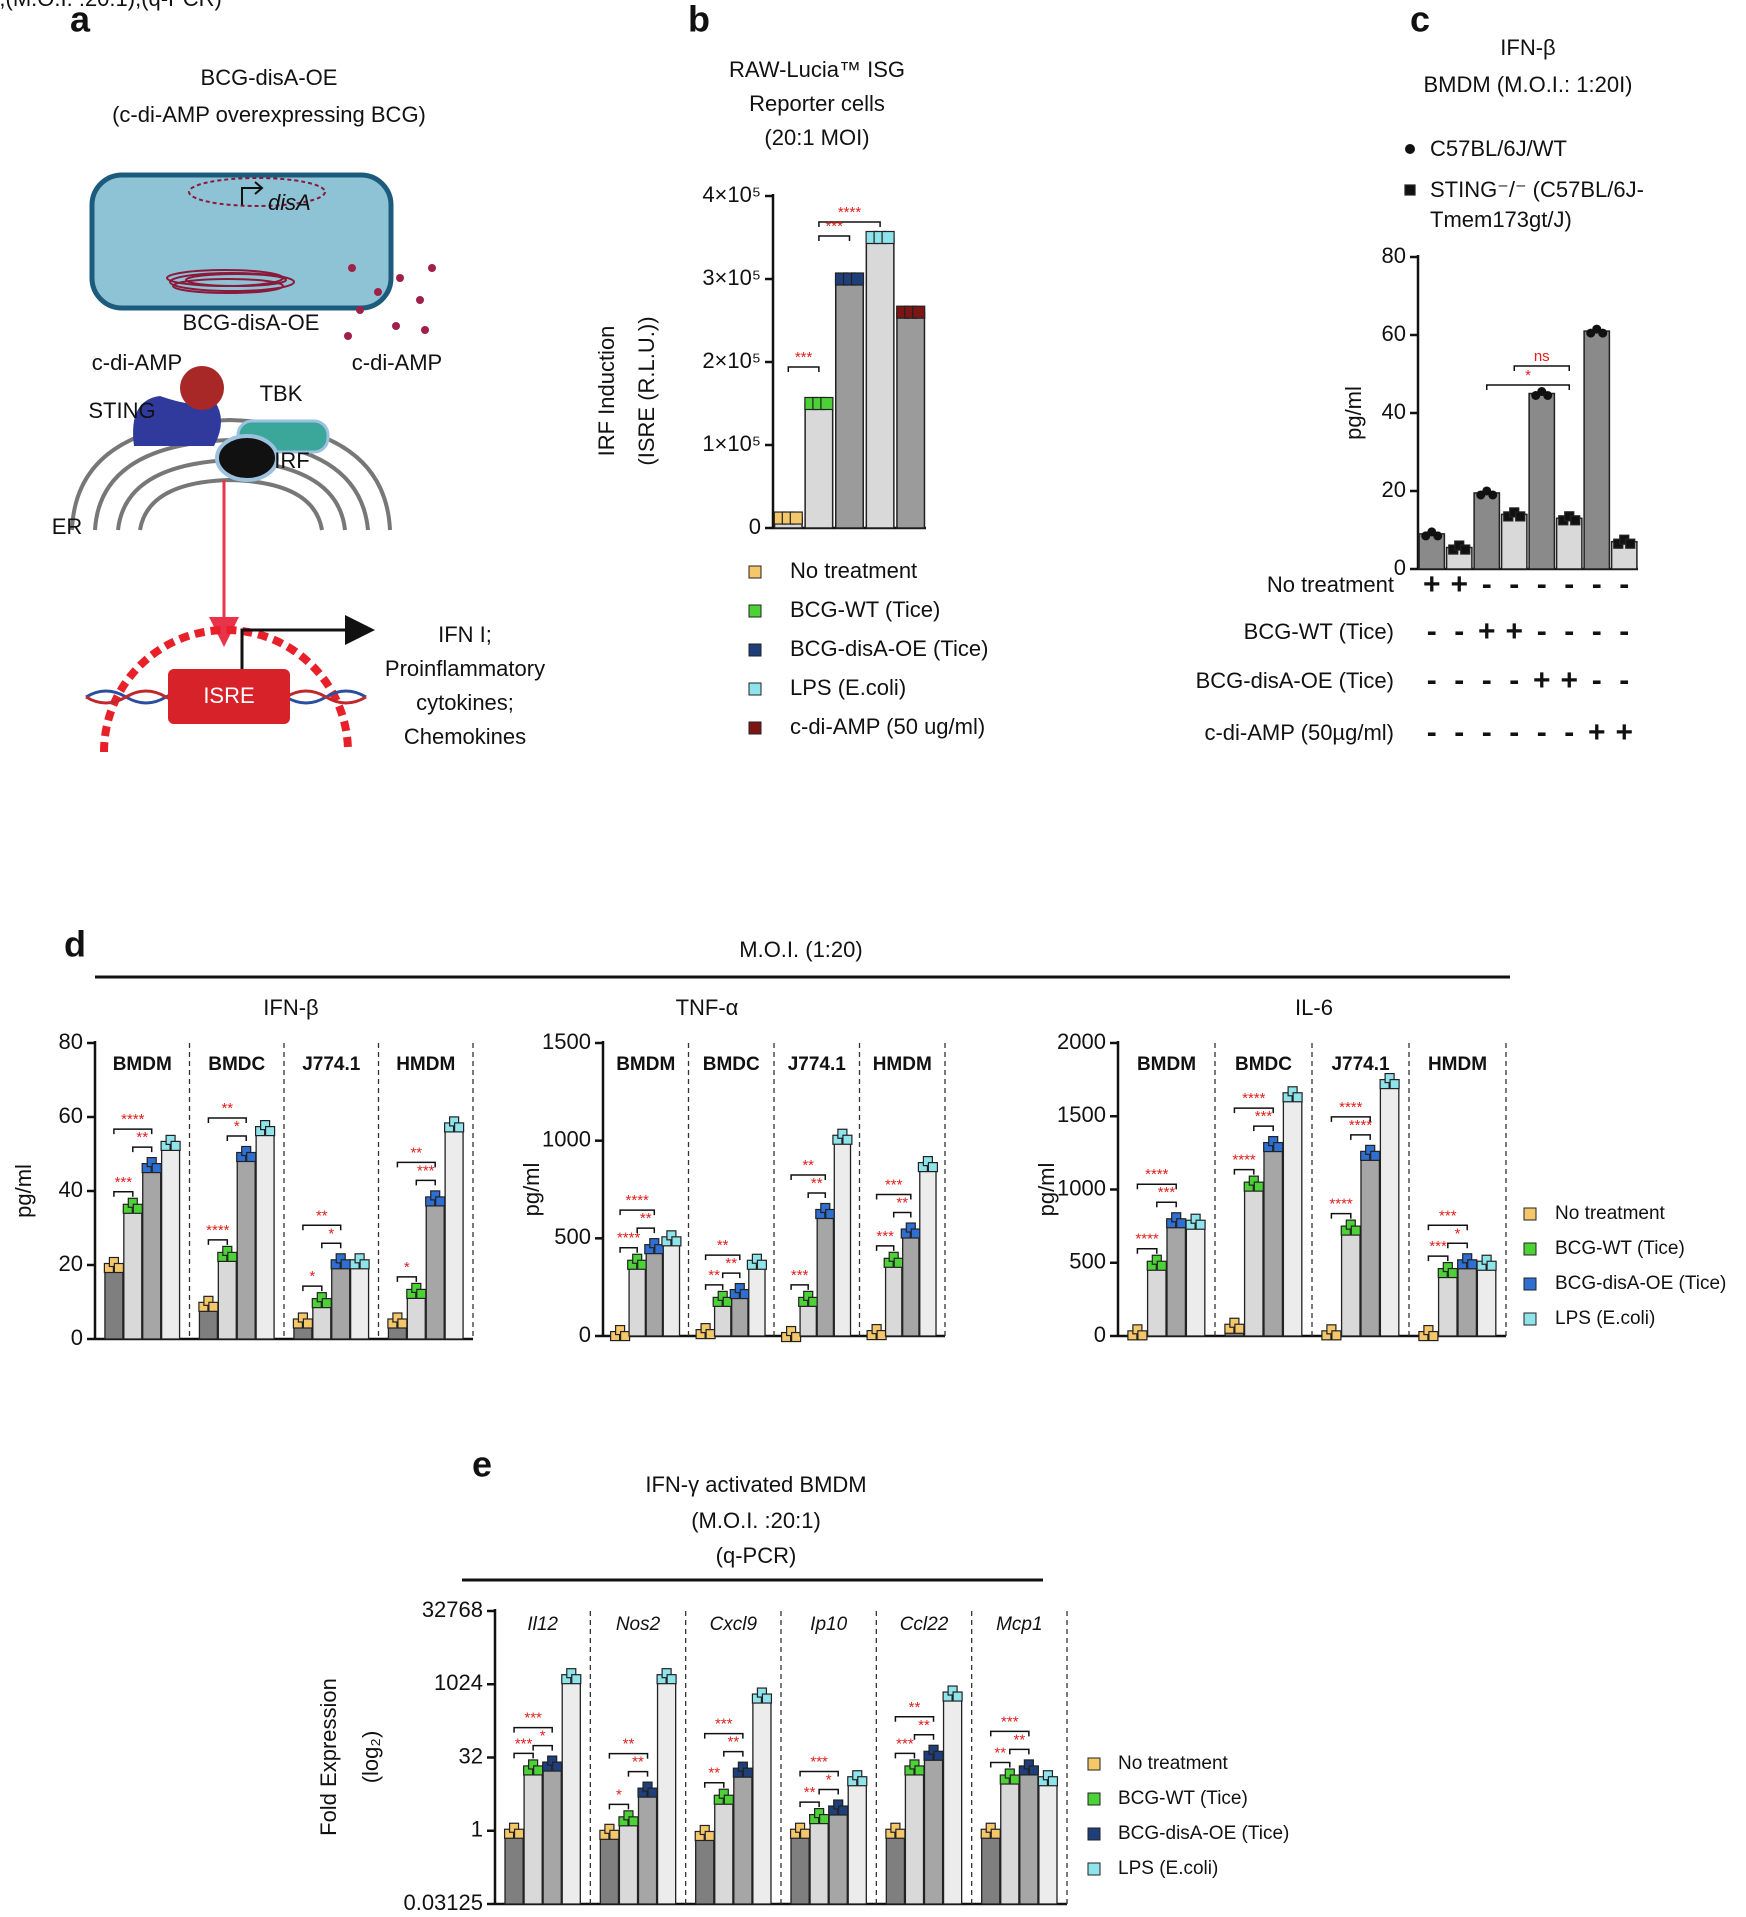 The width and height of the screenshot is (1746, 1917). Describe the element at coordinates (121, 410) in the screenshot. I see `protein-label: STING` at that location.